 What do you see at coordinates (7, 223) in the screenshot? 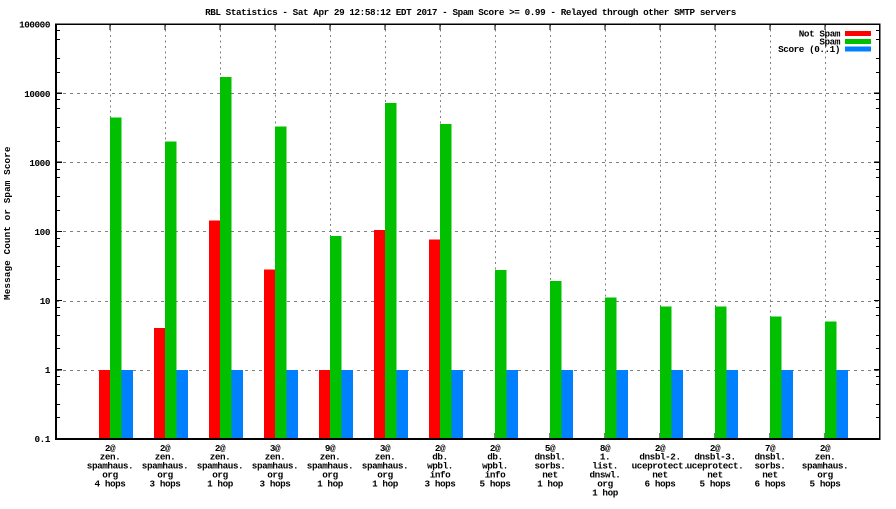
I see `svg-text: Message Count or Spam Score` at bounding box center [7, 223].